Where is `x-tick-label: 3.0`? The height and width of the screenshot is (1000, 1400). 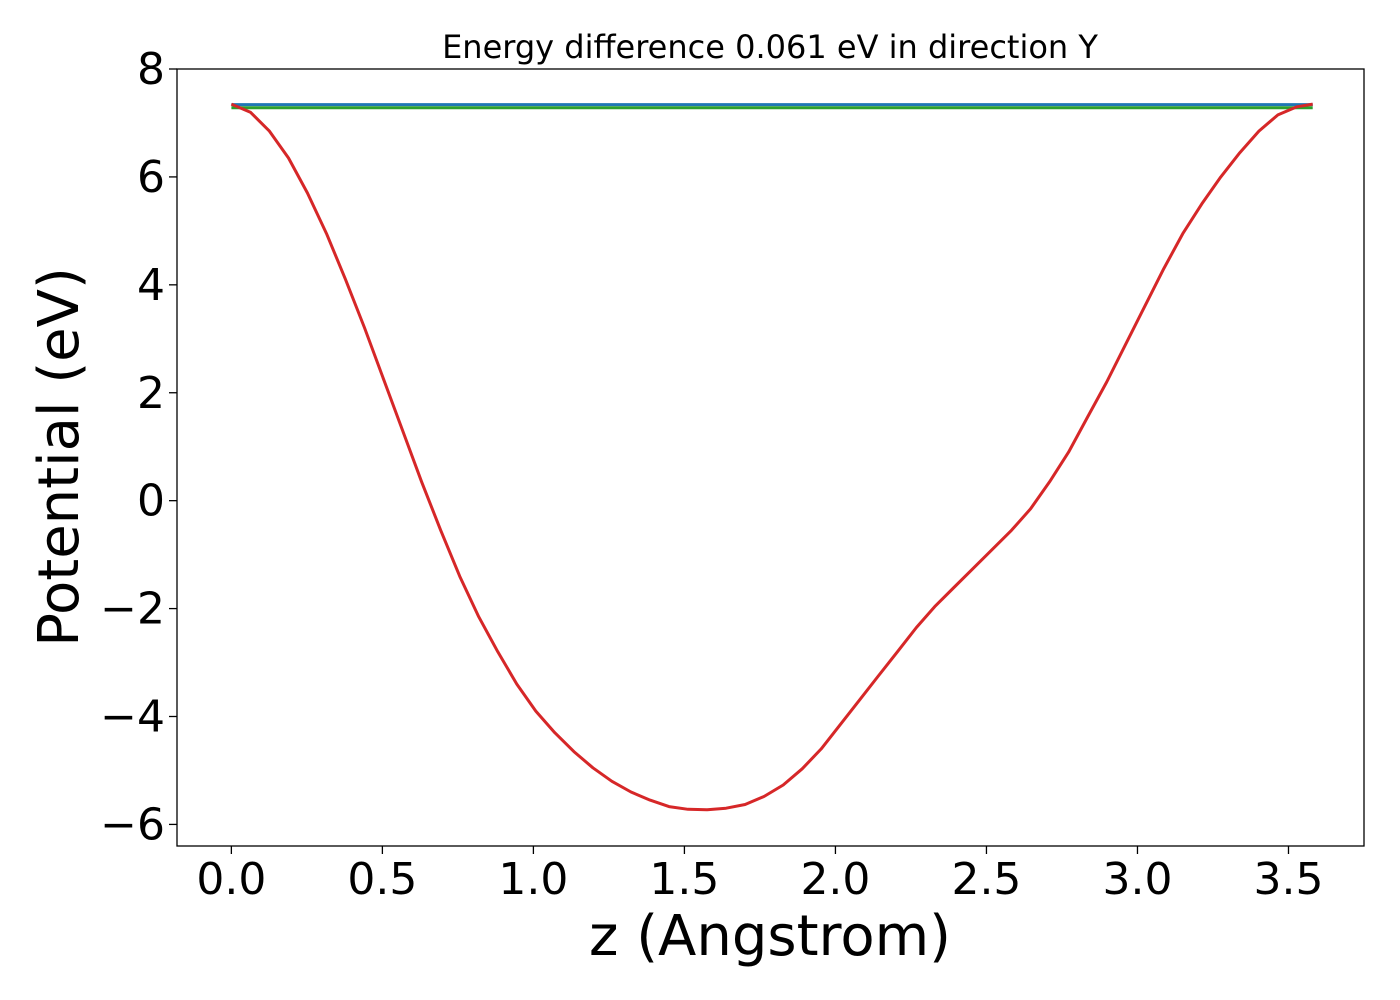 x-tick-label: 3.0 is located at coordinates (1137, 879).